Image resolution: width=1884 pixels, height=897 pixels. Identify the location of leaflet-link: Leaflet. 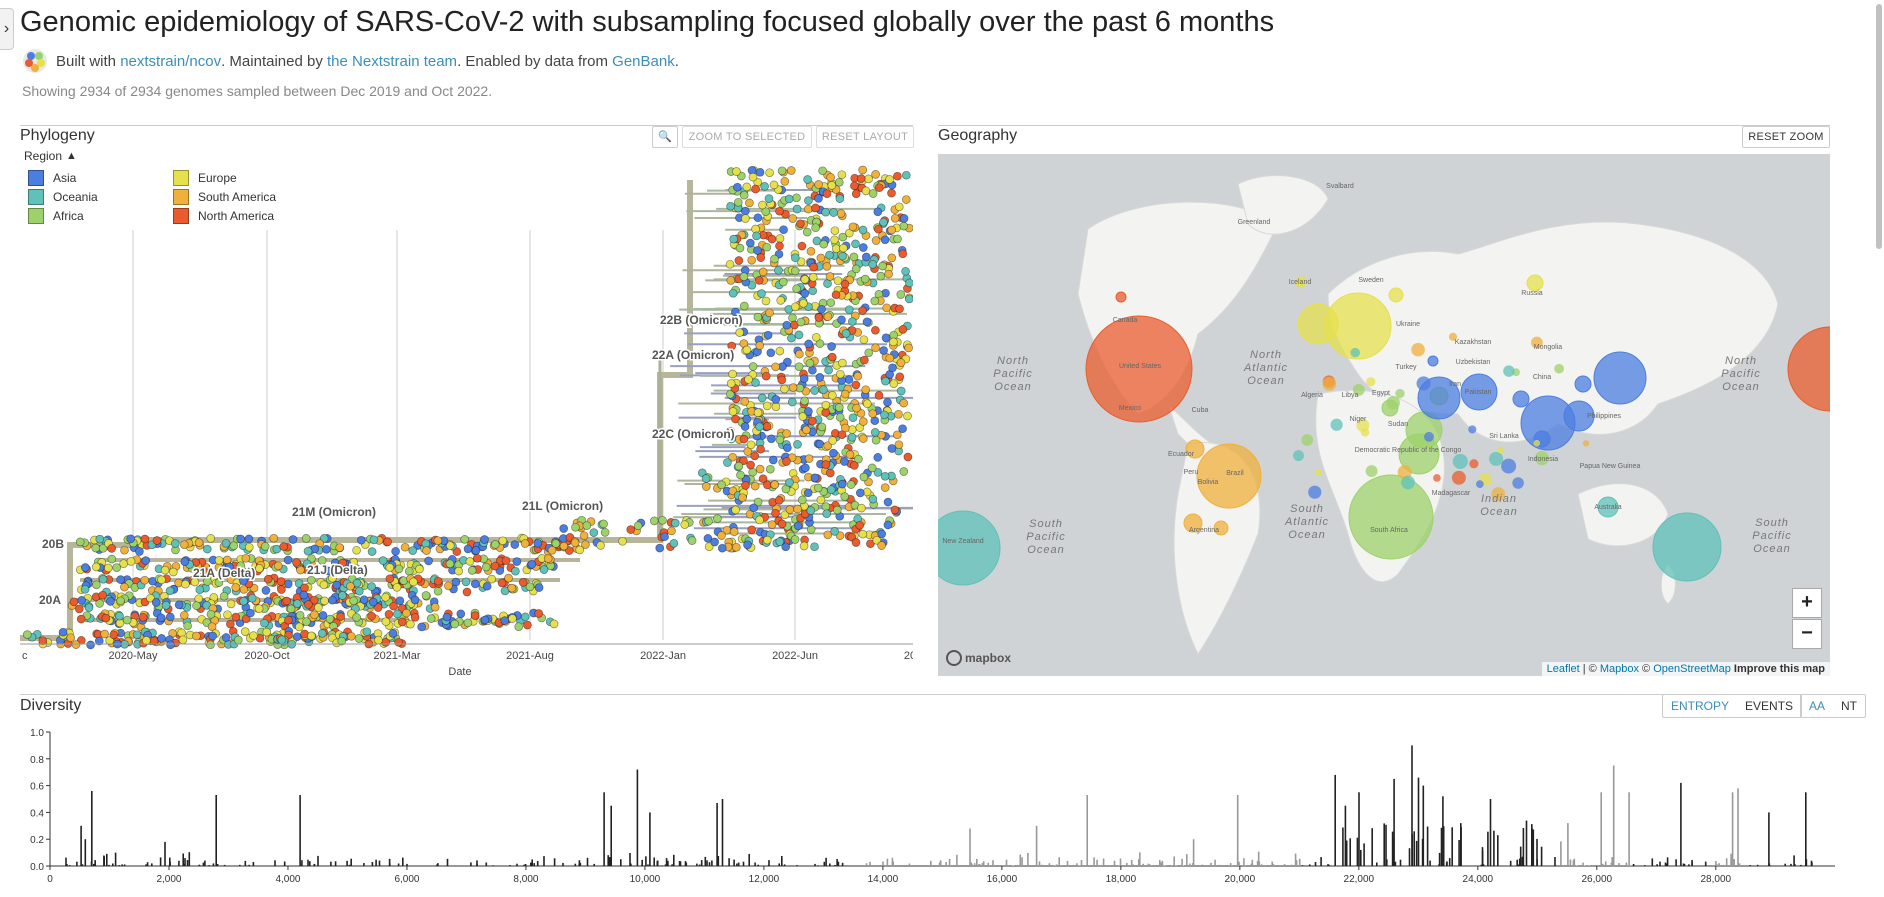
(1563, 669).